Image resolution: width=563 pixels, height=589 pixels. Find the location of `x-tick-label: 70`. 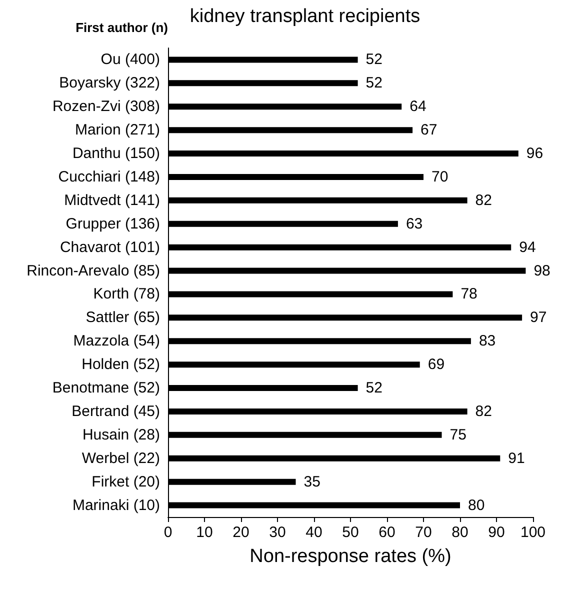

x-tick-label: 70 is located at coordinates (423, 532).